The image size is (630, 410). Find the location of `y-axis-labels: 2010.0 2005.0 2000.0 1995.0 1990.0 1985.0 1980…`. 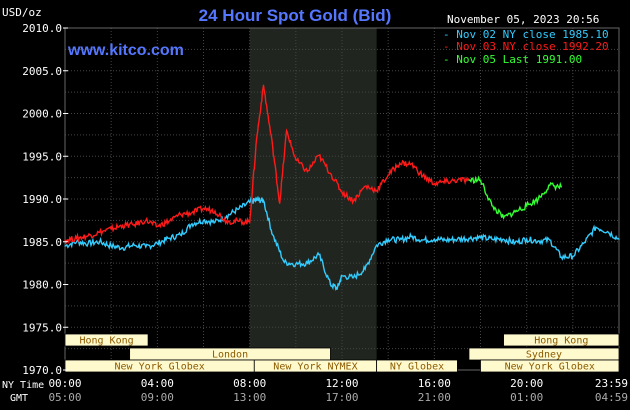

y-axis-labels: 2010.0 2005.0 2000.0 1995.0 1990.0 1985.0 1980… is located at coordinates (45, 199).